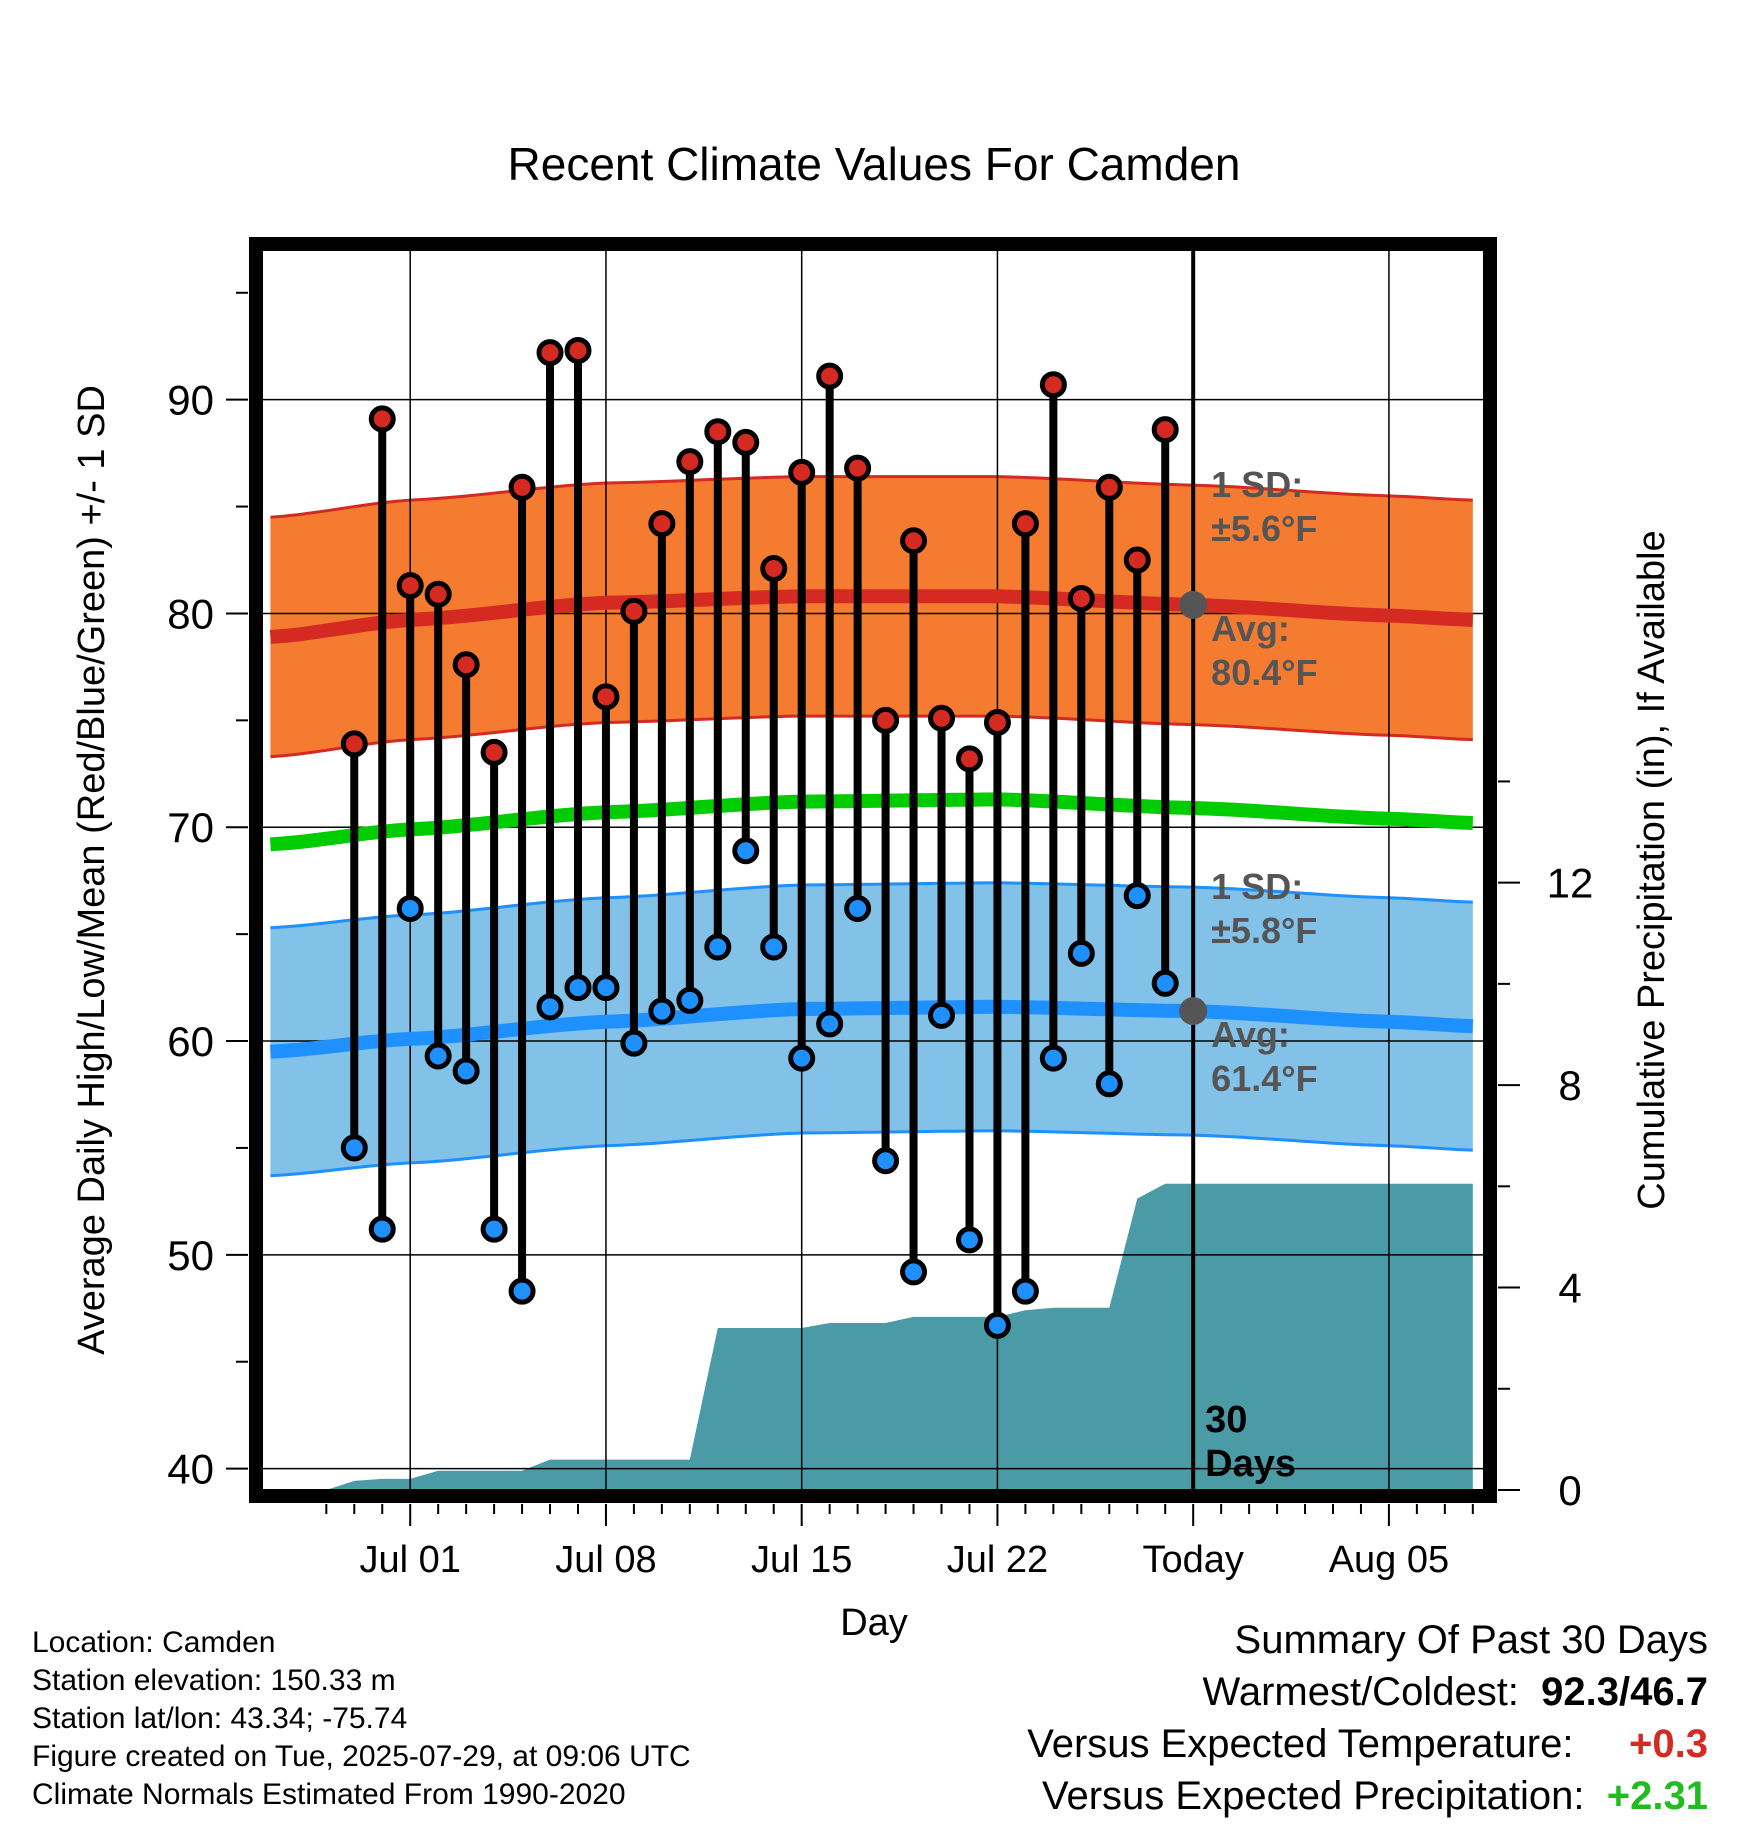 This screenshot has width=1748, height=1828. What do you see at coordinates (1250, 1034) in the screenshot?
I see `low-avg-label: Avg:` at bounding box center [1250, 1034].